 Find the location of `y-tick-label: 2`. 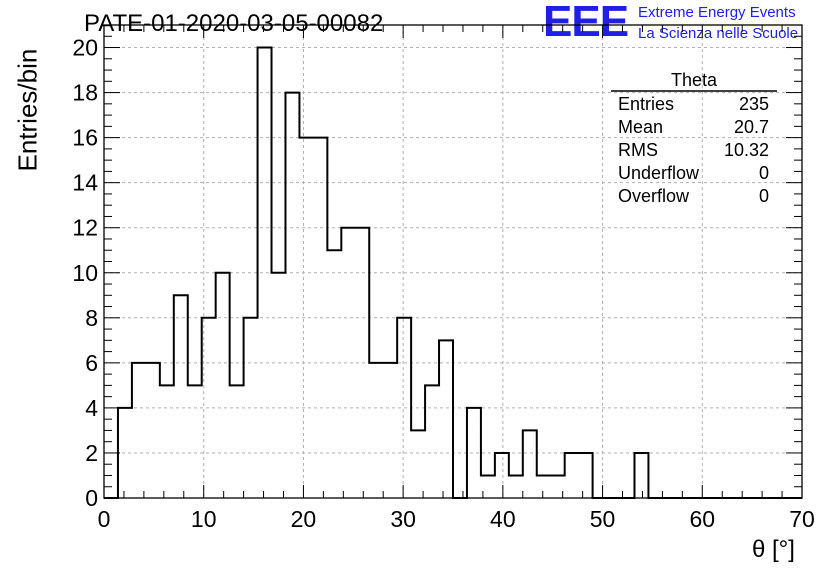

y-tick-label: 2 is located at coordinates (91, 453).